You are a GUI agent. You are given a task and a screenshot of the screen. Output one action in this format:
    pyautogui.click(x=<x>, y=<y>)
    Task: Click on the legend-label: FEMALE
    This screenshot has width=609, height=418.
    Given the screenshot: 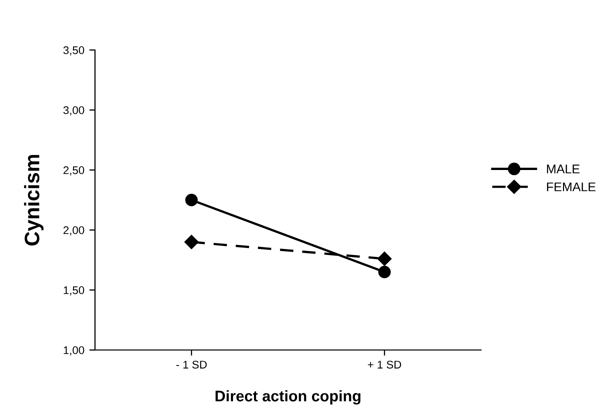 What is the action you would take?
    pyautogui.click(x=571, y=187)
    